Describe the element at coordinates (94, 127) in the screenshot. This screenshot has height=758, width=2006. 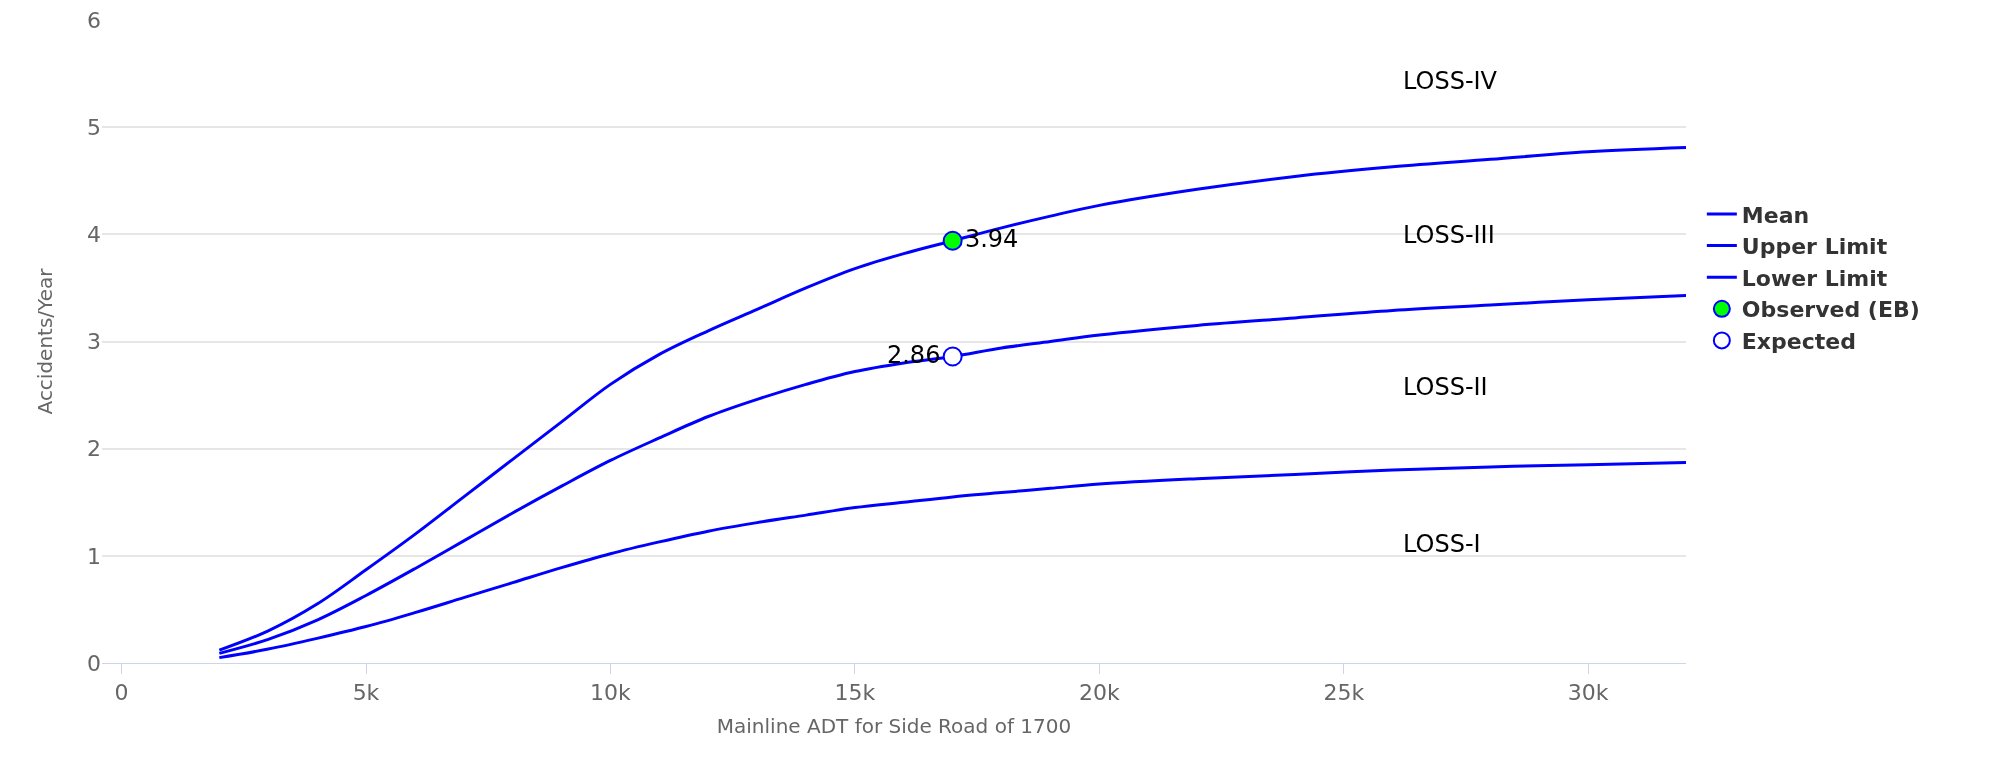
I see `y-tick-label: 5` at that location.